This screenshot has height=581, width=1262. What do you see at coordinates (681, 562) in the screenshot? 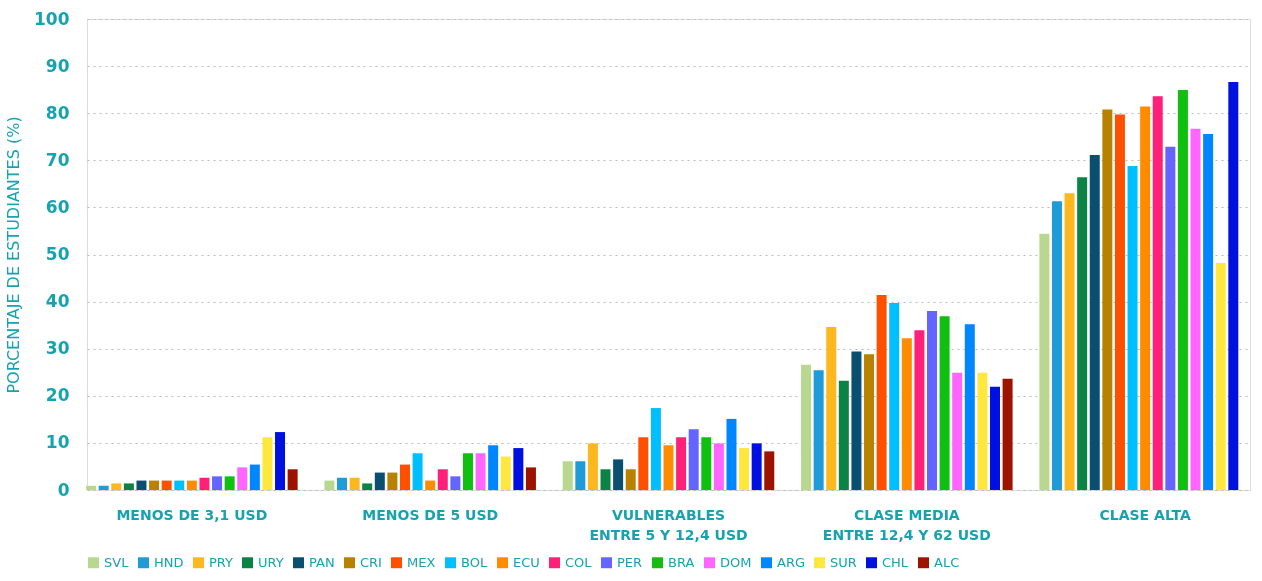
I see `legend-label: BRA` at bounding box center [681, 562].